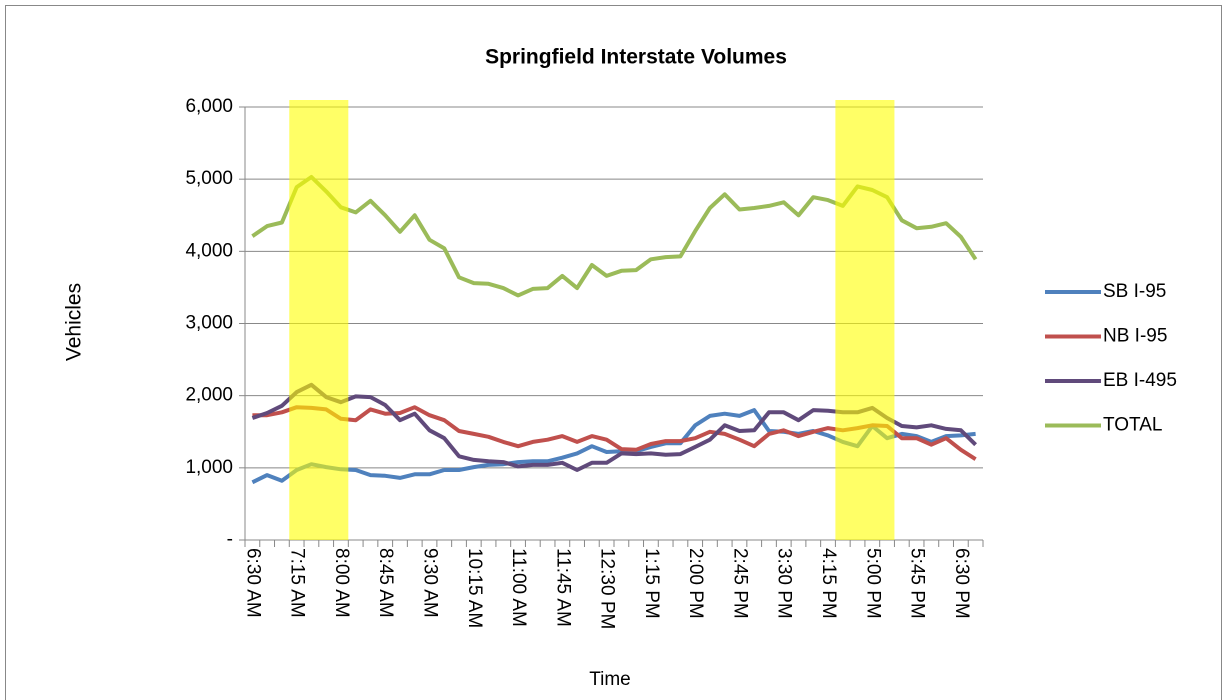 This screenshot has height=700, width=1227. I want to click on legend-label: SB I-95, so click(1134, 291).